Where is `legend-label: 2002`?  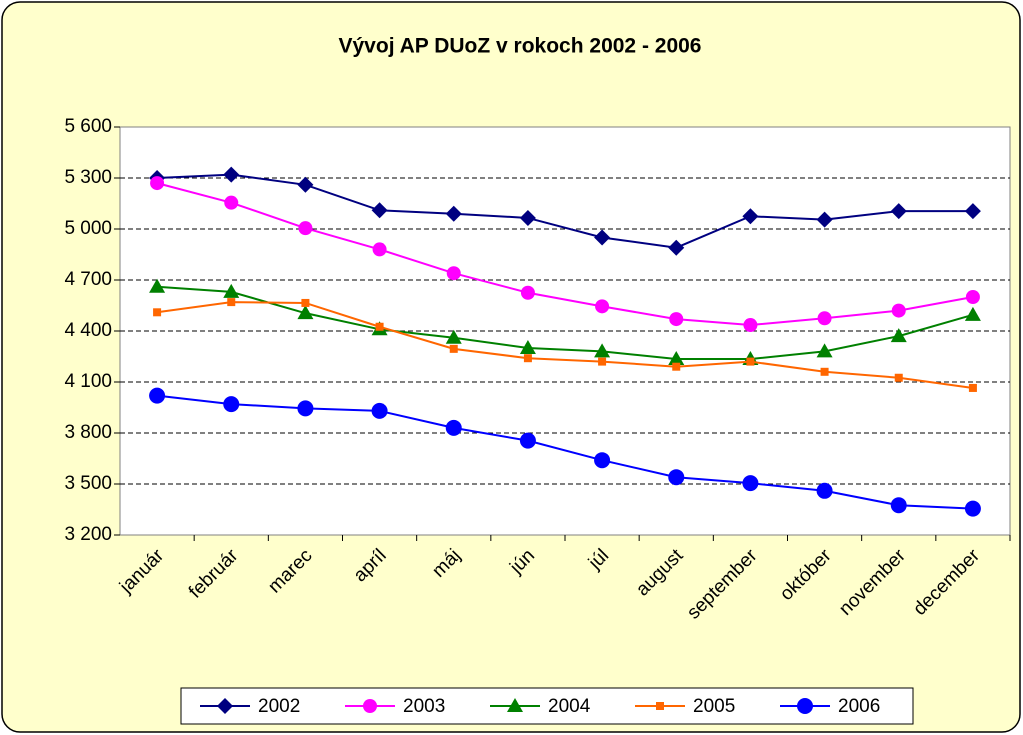 legend-label: 2002 is located at coordinates (279, 706).